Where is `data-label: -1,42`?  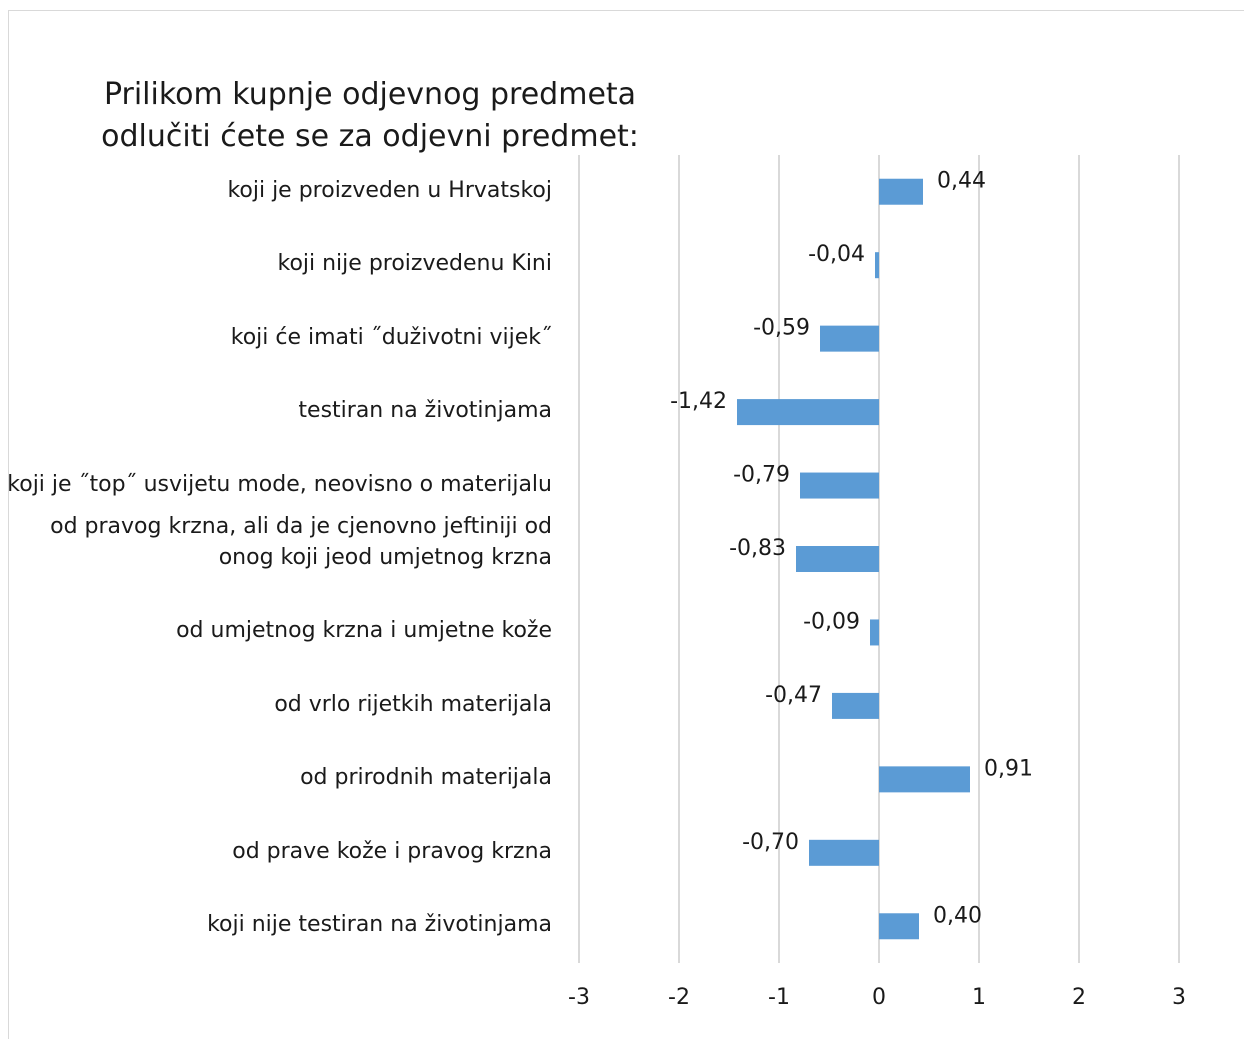
data-label: -1,42 is located at coordinates (698, 401).